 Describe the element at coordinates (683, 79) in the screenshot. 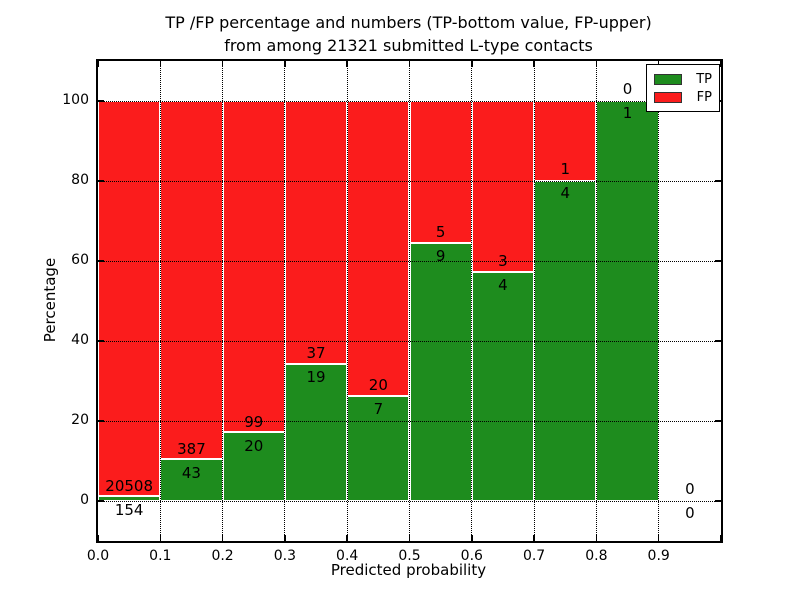

I see `legend-item-tp: TP` at that location.